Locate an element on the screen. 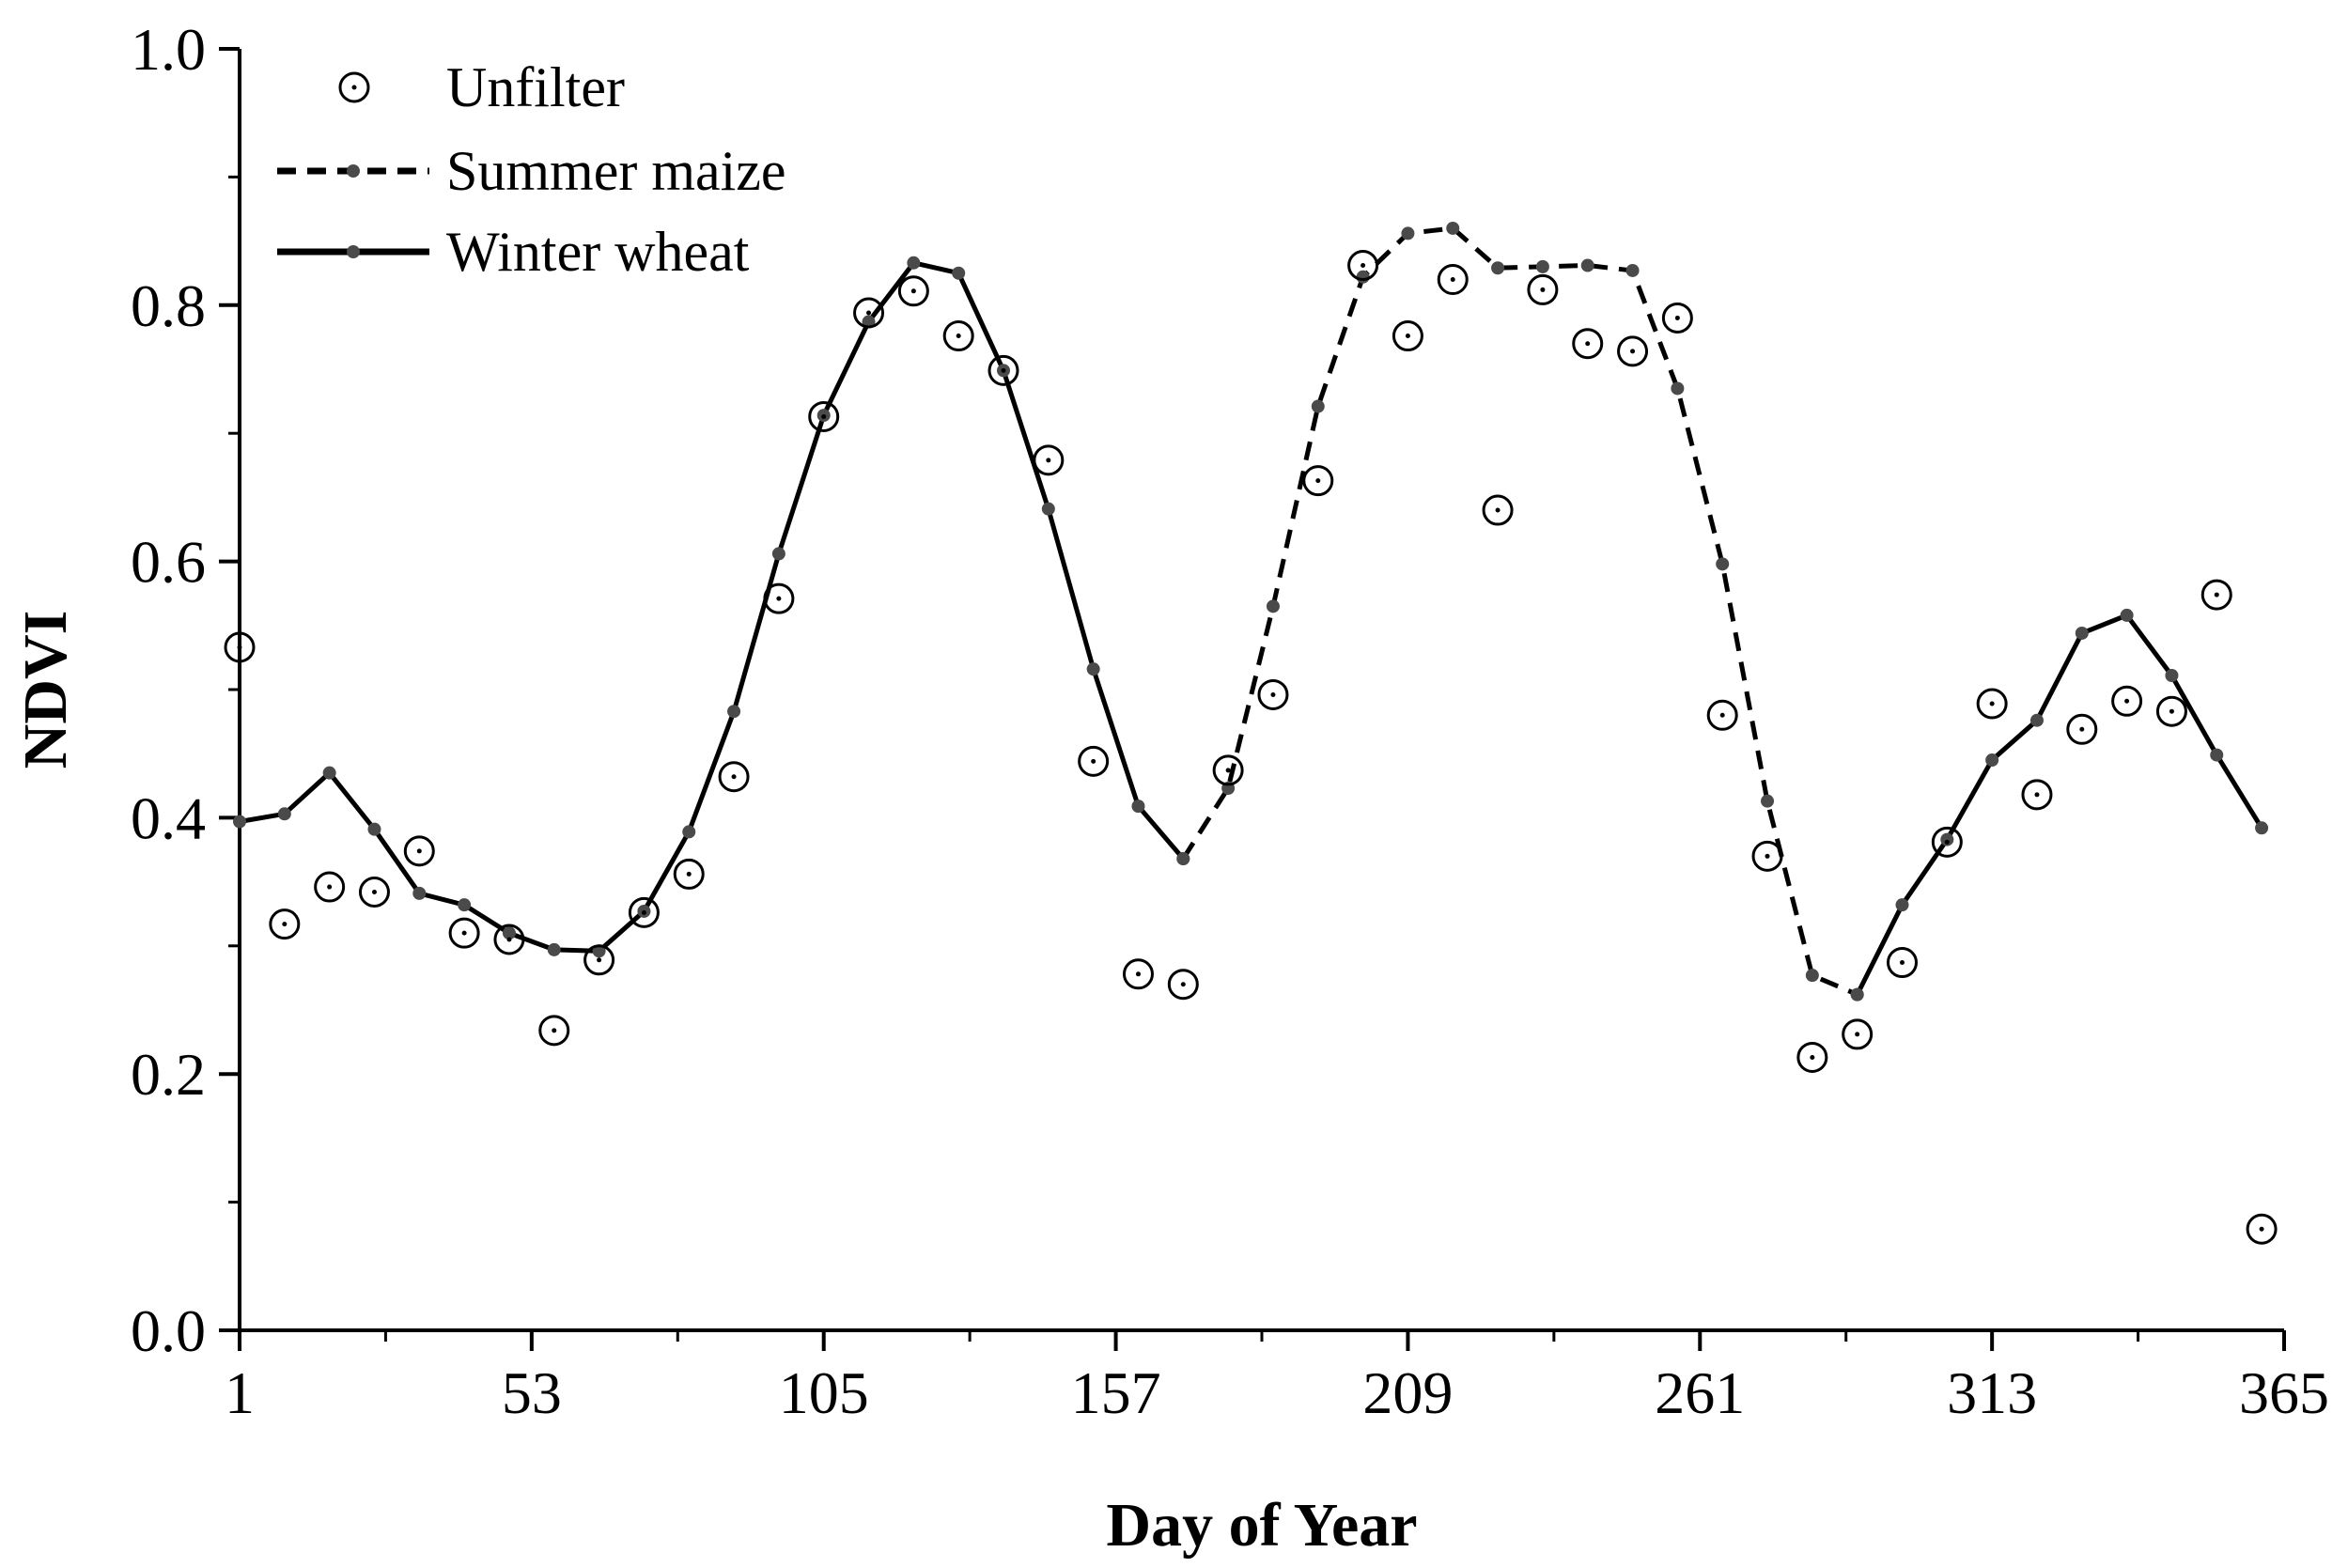 The width and height of the screenshot is (2348, 1568). summer-maize-line is located at coordinates (1519, 611).